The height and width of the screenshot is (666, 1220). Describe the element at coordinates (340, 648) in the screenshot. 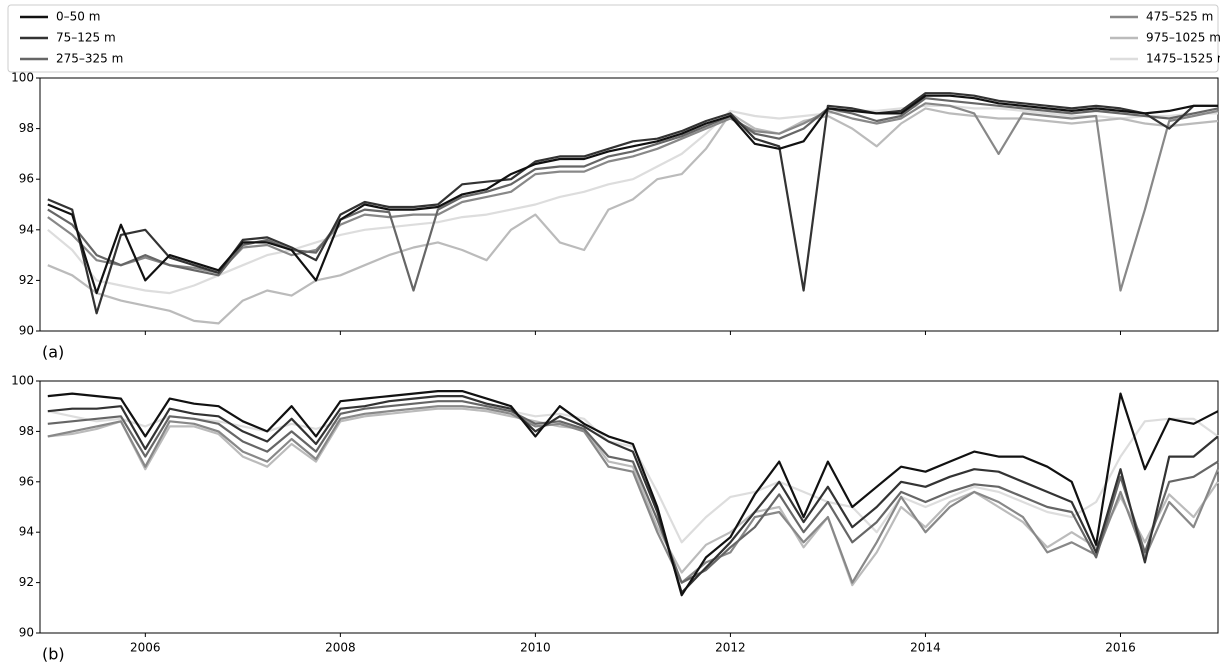

I see `x-tick-label: 2008` at that location.